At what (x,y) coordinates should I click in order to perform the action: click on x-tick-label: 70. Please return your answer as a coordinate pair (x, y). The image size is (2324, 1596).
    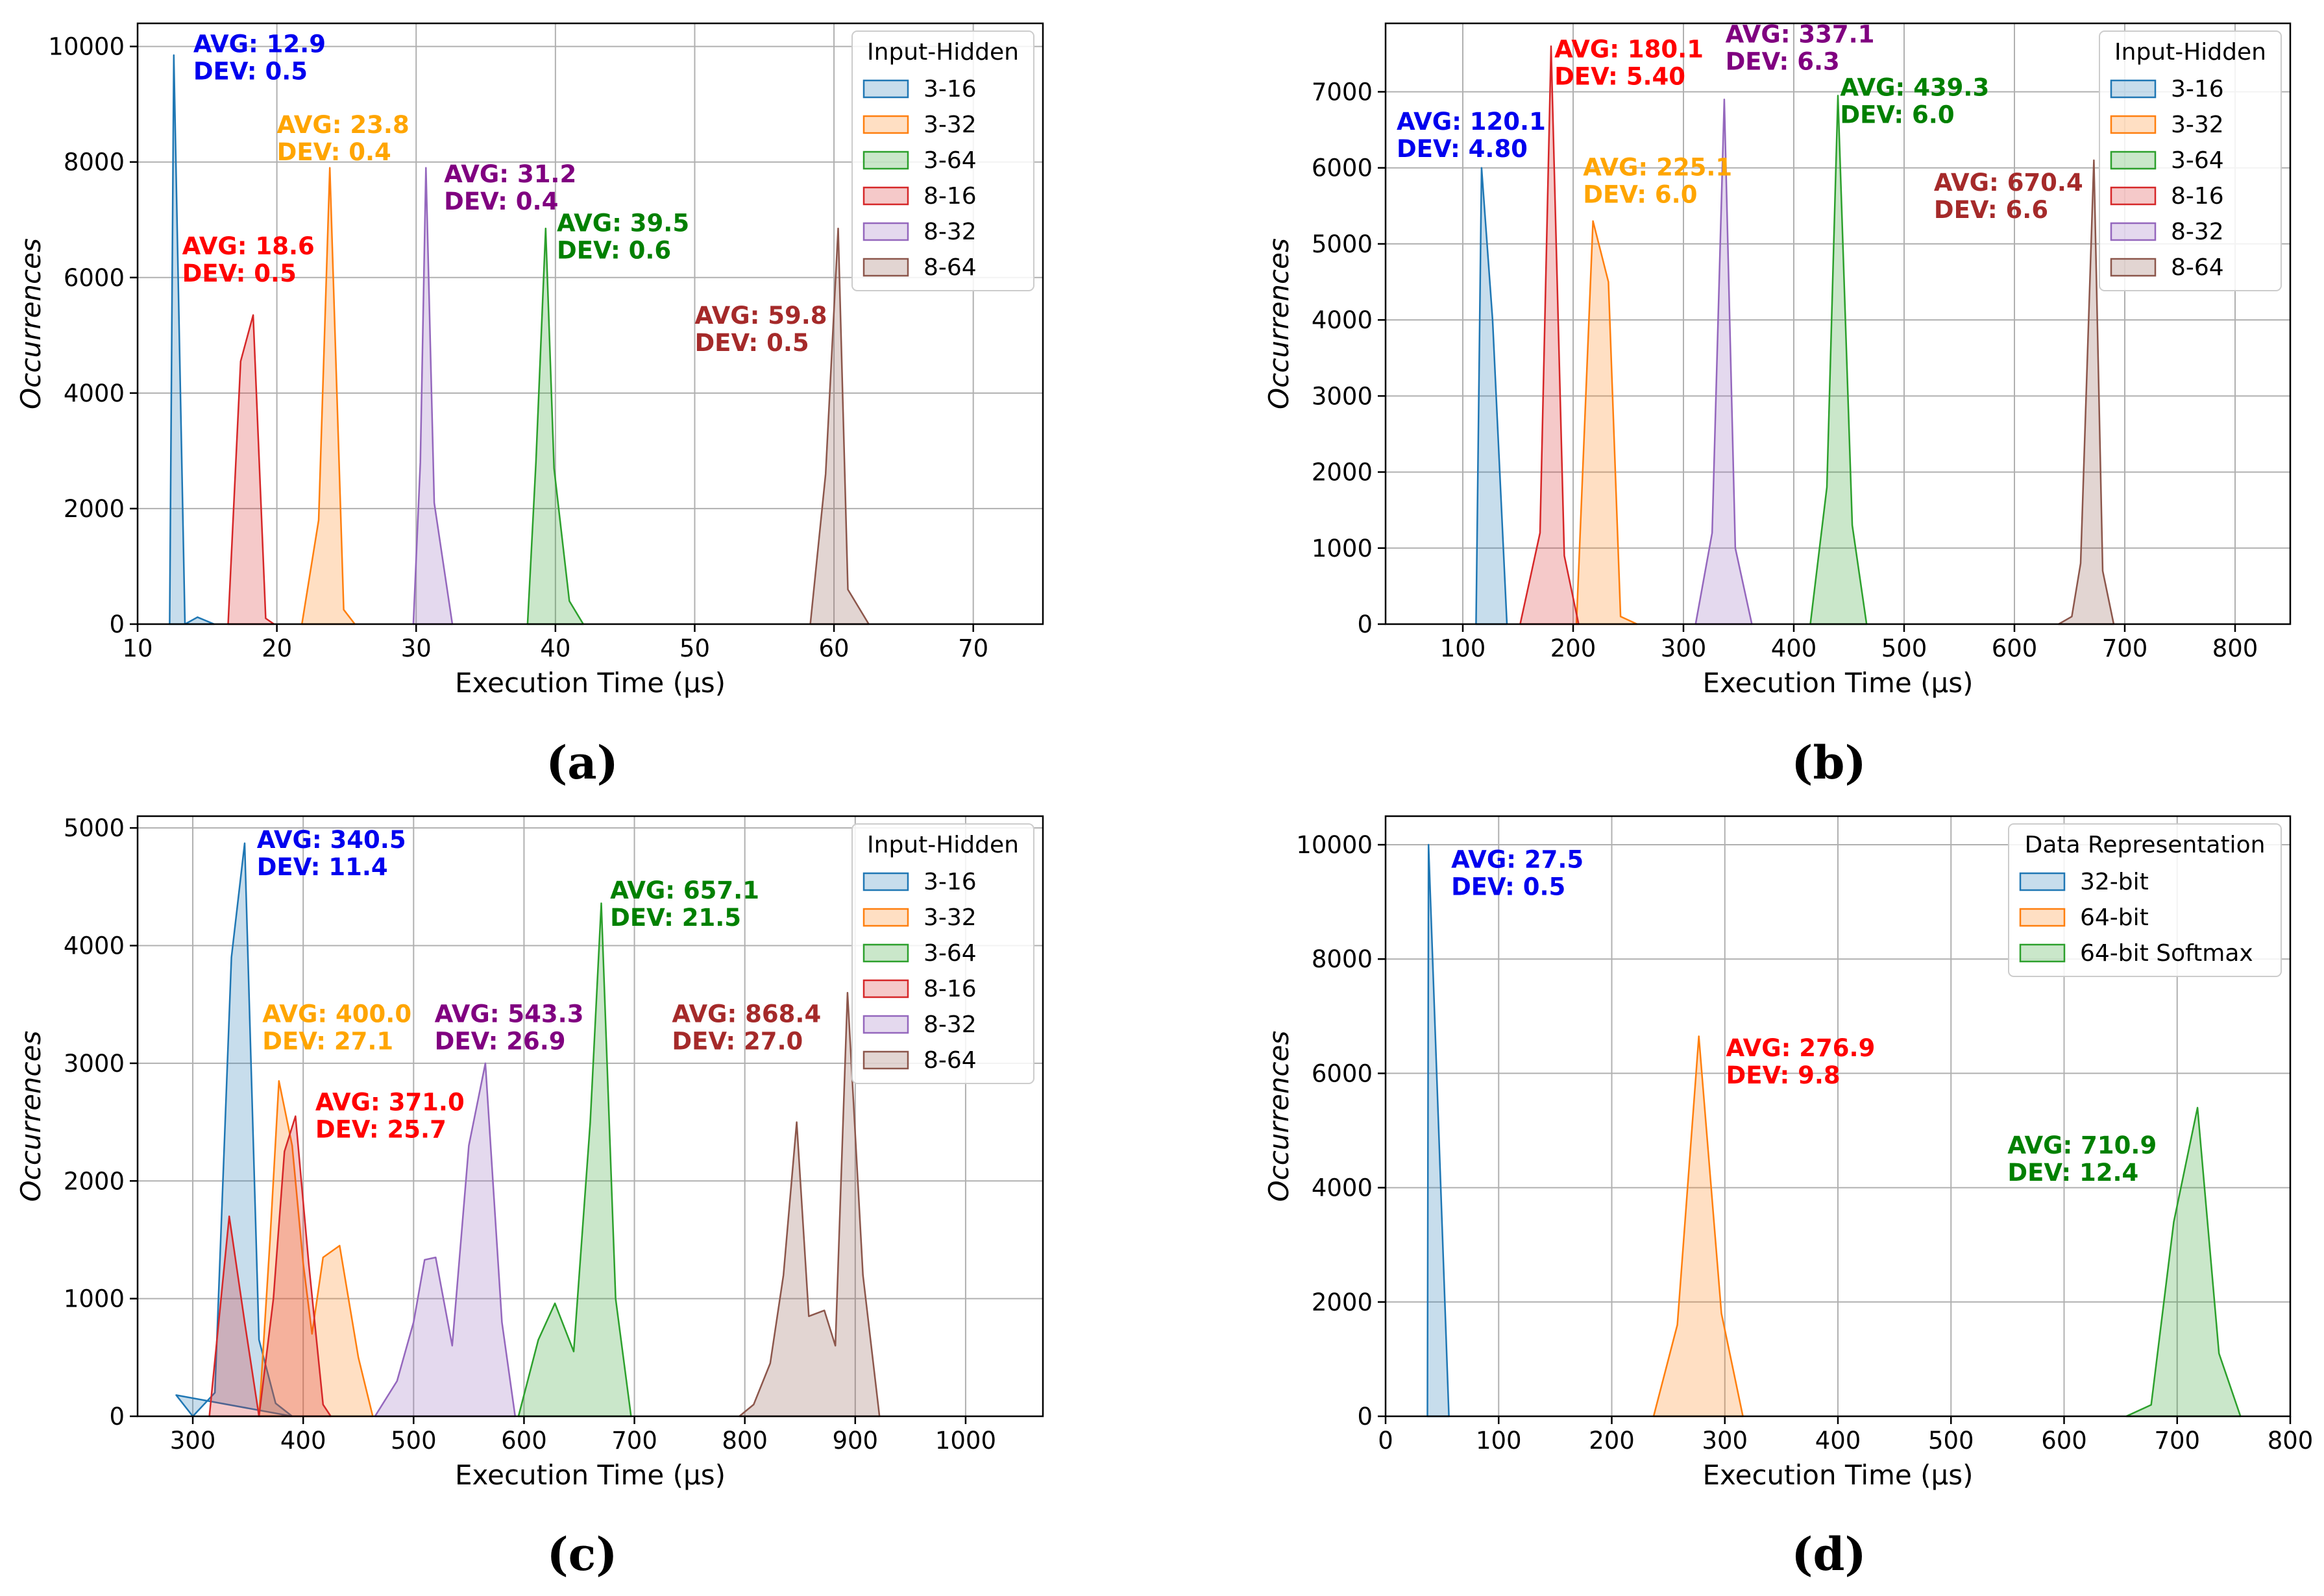
    Looking at the image, I should click on (973, 648).